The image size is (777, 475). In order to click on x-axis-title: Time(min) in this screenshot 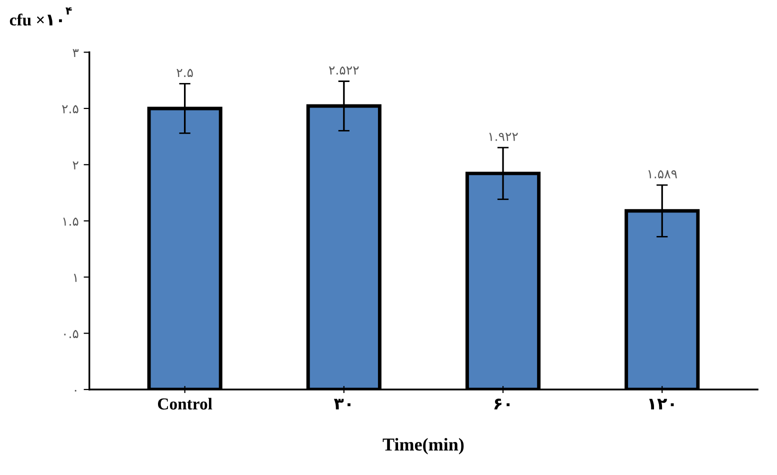, I will do `click(423, 446)`.